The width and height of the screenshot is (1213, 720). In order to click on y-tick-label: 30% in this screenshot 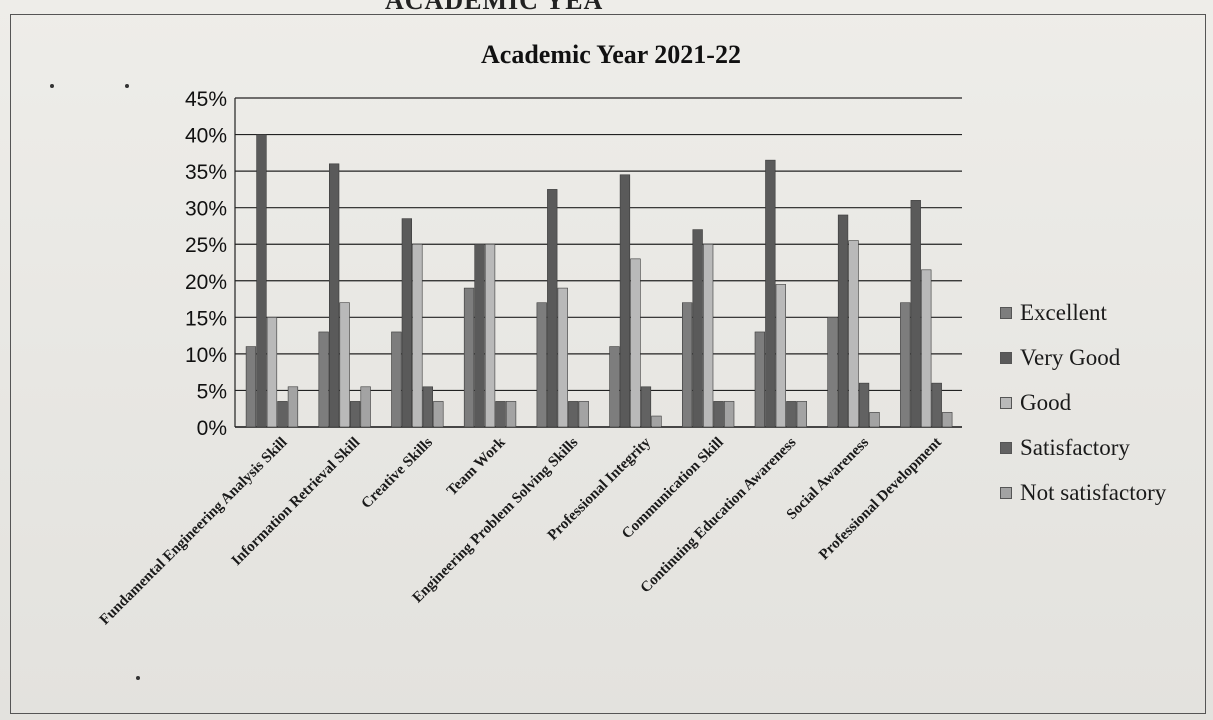, I will do `click(206, 209)`.